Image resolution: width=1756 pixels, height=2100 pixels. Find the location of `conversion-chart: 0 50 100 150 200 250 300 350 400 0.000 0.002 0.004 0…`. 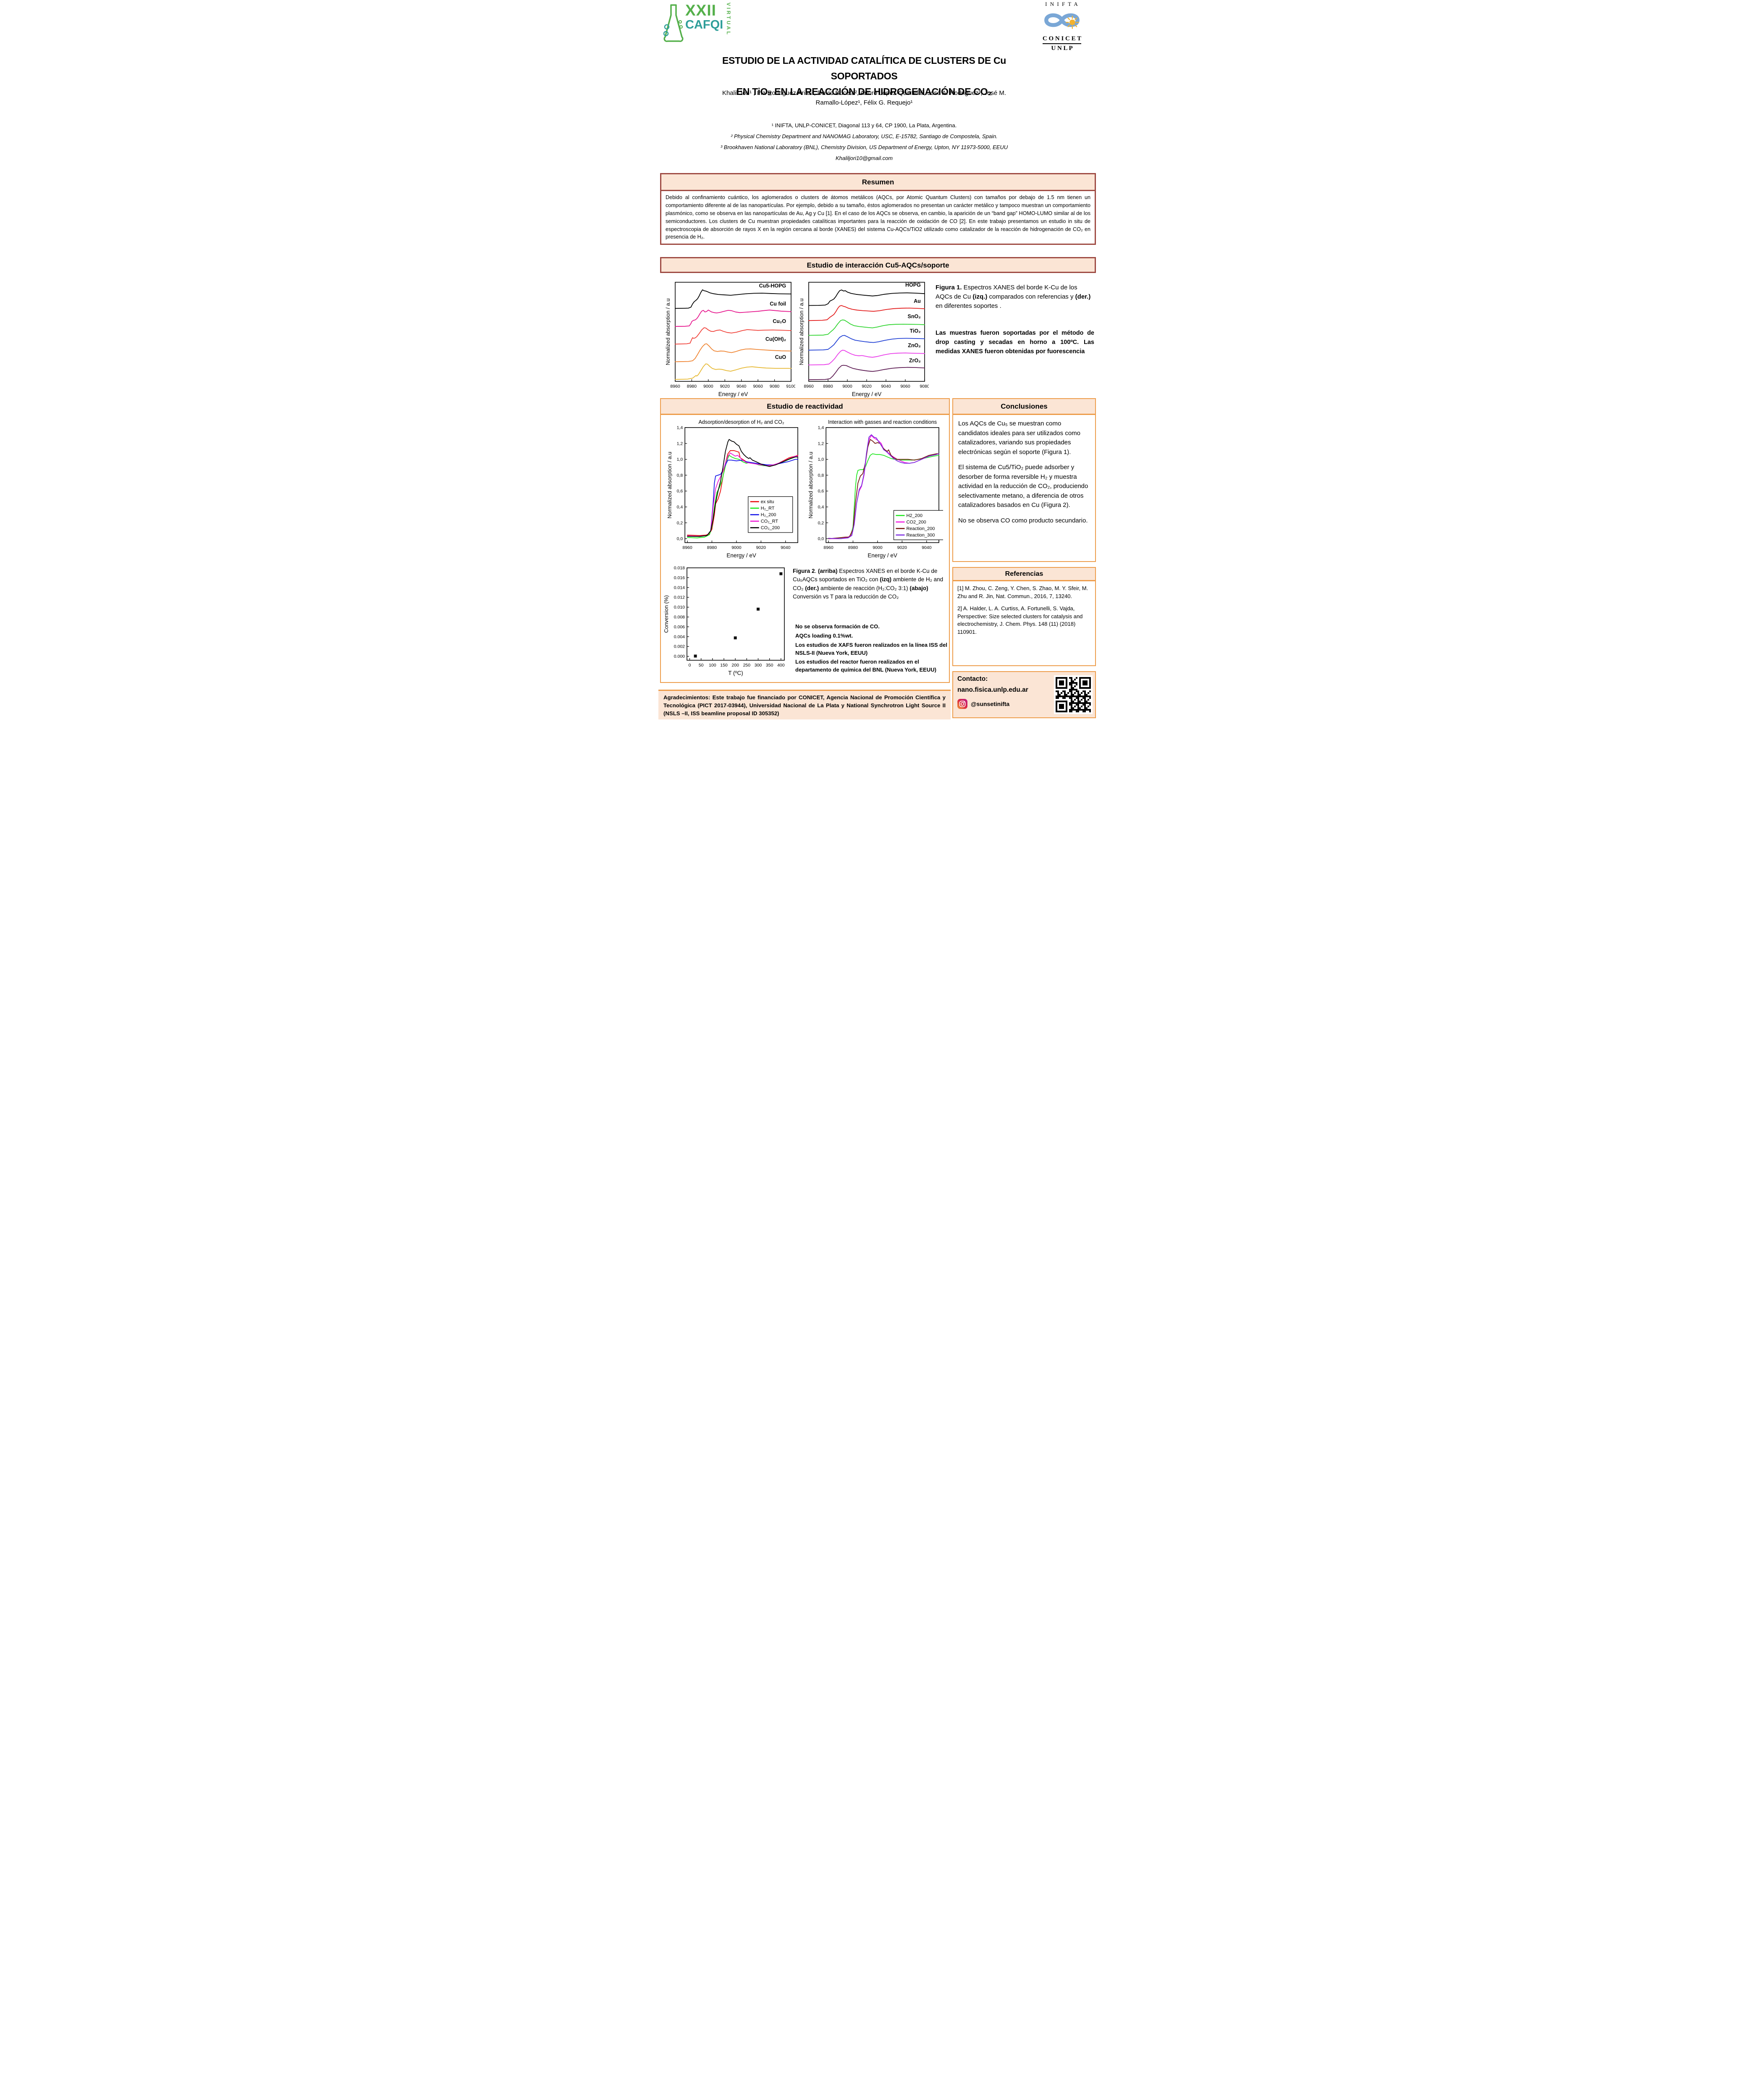

conversion-chart: 0 50 100 150 200 250 300 350 400 0.000 0.002 0.004 0… is located at coordinates (726, 622).